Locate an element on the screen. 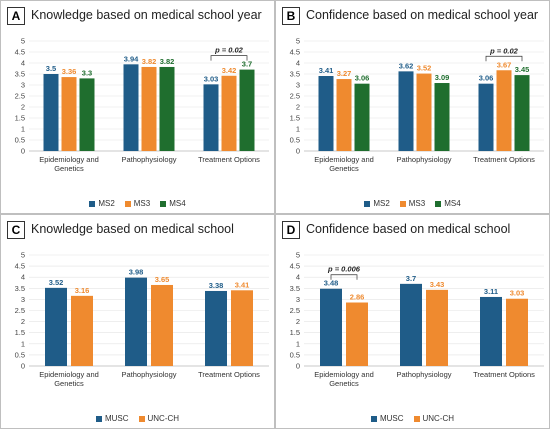 This screenshot has height=430, width=550. legend: MUSC UNC-CH is located at coordinates (412, 418).